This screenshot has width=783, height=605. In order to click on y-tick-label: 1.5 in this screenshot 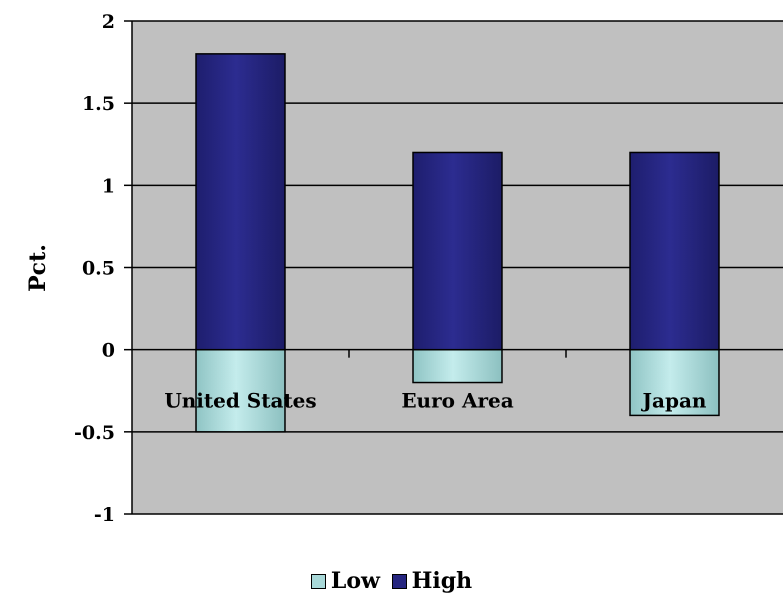, I will do `click(98, 104)`.